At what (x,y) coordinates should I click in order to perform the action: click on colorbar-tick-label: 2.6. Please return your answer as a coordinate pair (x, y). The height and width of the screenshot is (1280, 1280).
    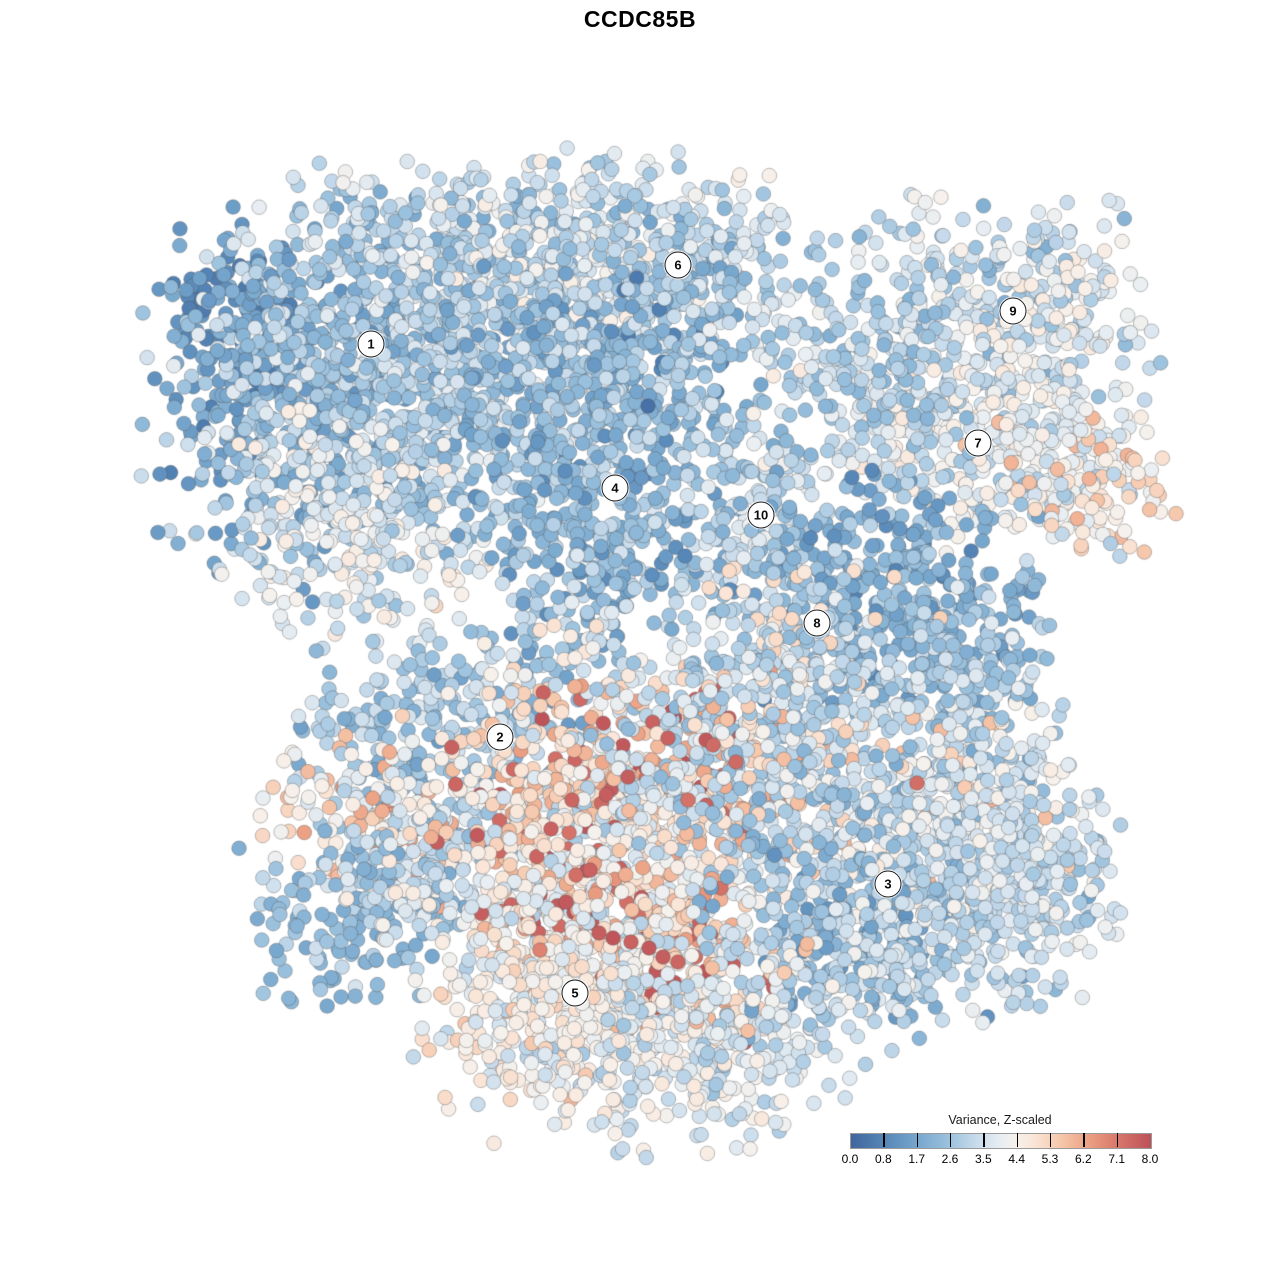
    Looking at the image, I should click on (950, 1159).